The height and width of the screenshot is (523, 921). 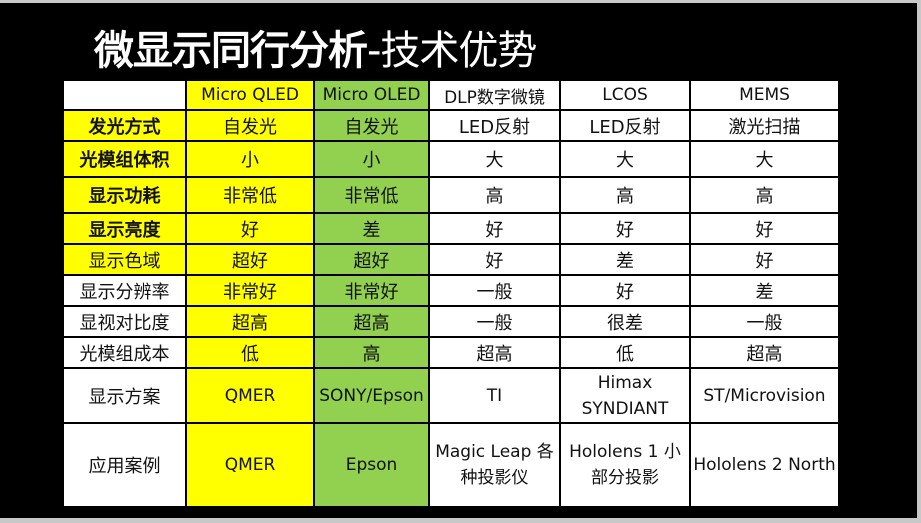 What do you see at coordinates (124, 395) in the screenshot?
I see `row-label-solution: 显示方案` at bounding box center [124, 395].